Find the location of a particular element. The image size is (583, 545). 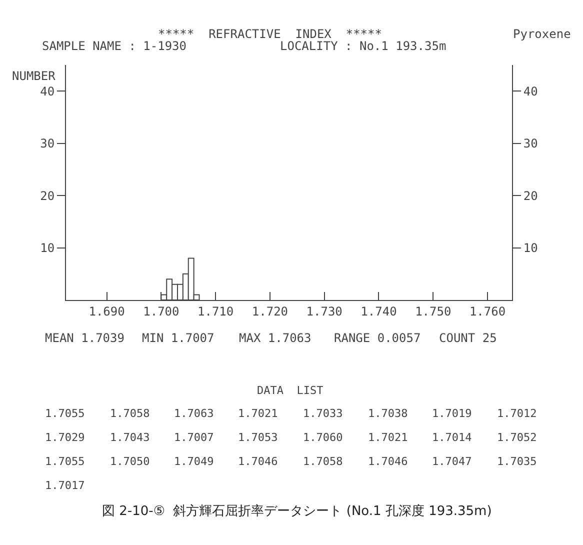

x-tick-label: 1.760 is located at coordinates (487, 311).